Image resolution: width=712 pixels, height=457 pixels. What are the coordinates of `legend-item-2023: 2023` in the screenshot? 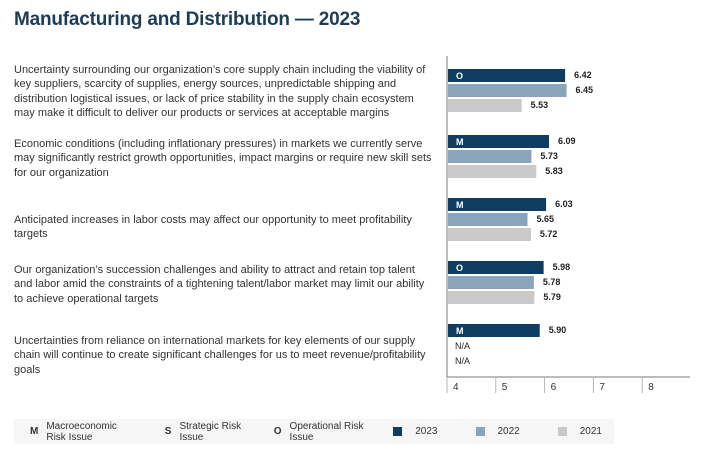 It's located at (421, 431).